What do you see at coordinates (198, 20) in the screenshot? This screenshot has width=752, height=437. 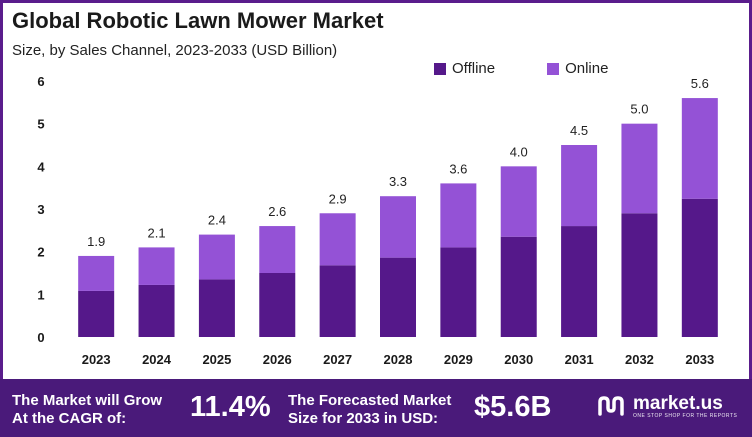 I see `chart-title: Global Robotic Lawn Mower Market` at bounding box center [198, 20].